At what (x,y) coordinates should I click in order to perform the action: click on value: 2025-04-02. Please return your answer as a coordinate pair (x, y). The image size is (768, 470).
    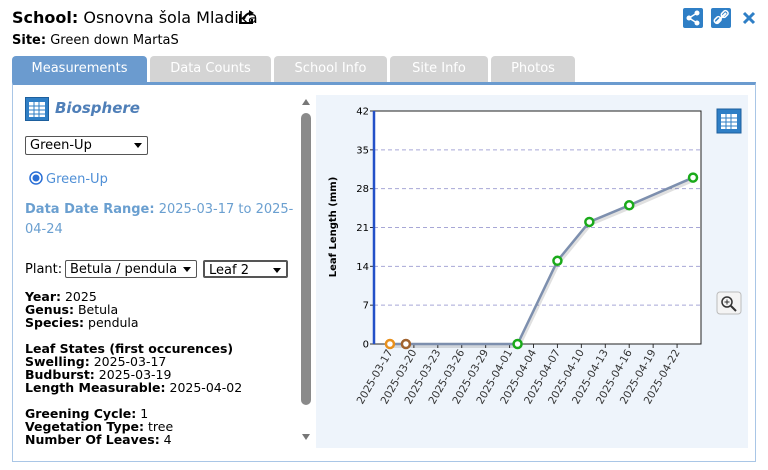
    Looking at the image, I should click on (206, 387).